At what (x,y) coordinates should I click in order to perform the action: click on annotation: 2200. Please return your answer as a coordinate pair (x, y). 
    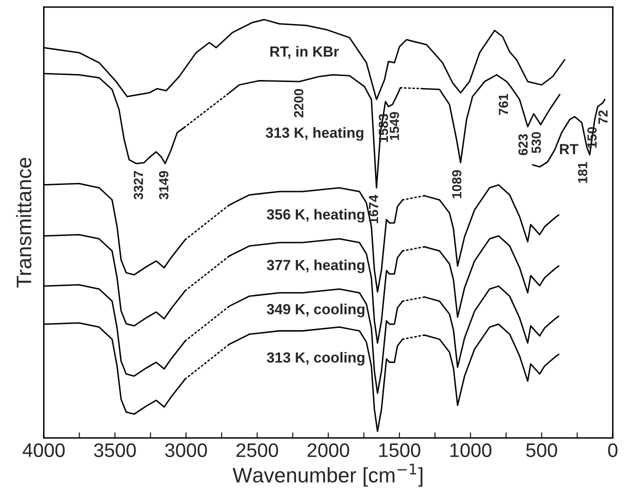
    Looking at the image, I should click on (299, 103).